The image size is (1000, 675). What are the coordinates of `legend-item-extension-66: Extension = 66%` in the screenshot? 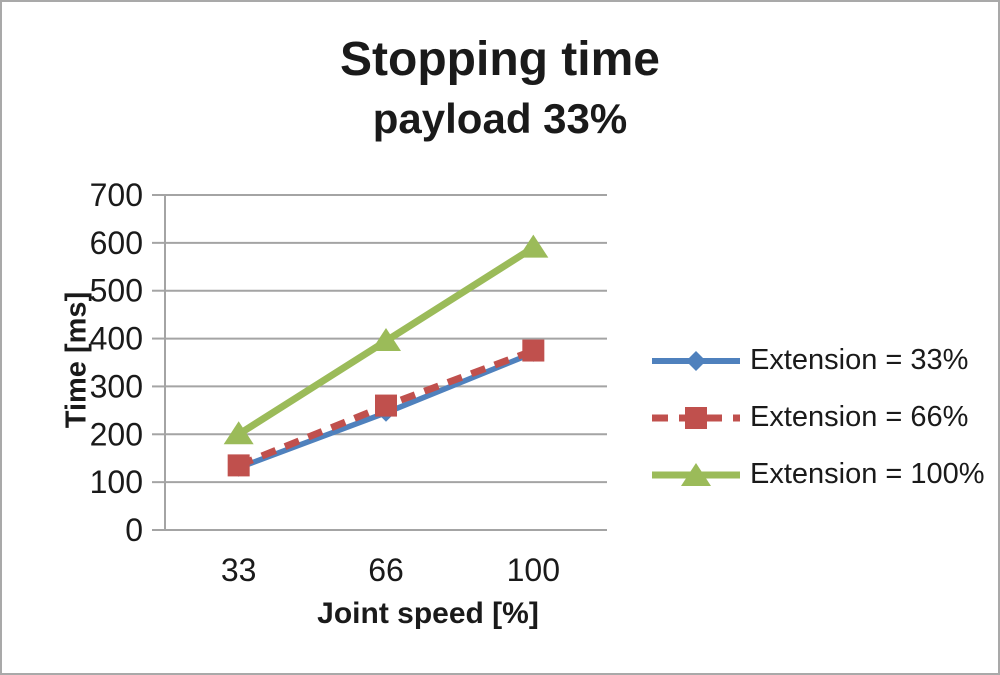 It's located at (817, 417).